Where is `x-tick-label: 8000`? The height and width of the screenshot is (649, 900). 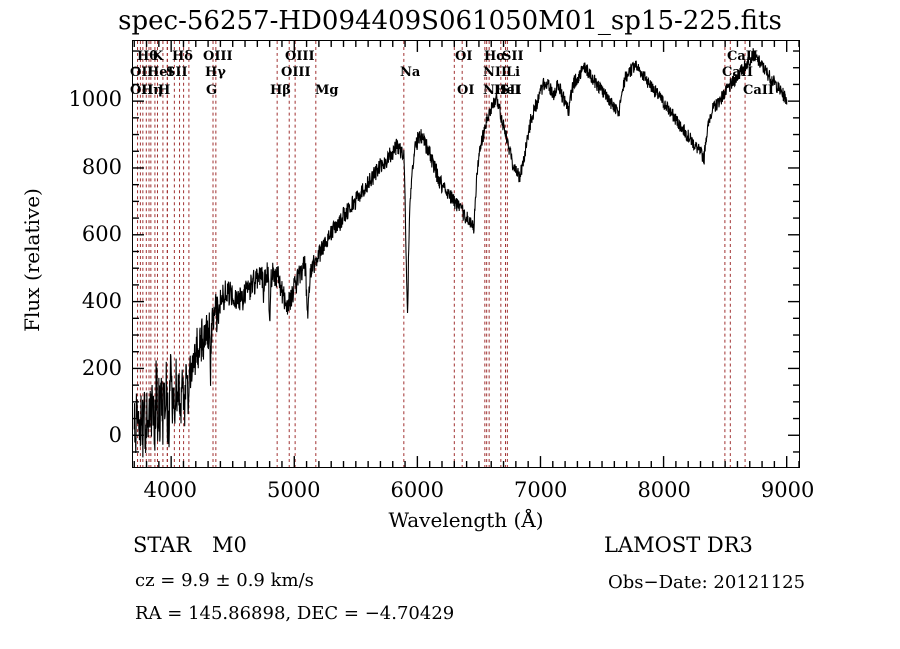
x-tick-label: 8000 is located at coordinates (664, 490).